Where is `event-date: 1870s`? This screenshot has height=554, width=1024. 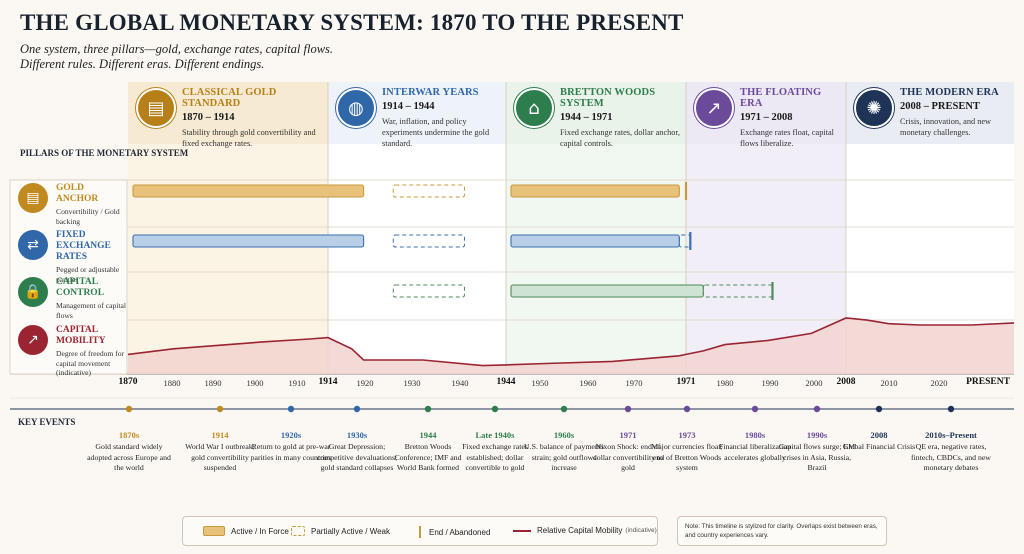 event-date: 1870s is located at coordinates (129, 435).